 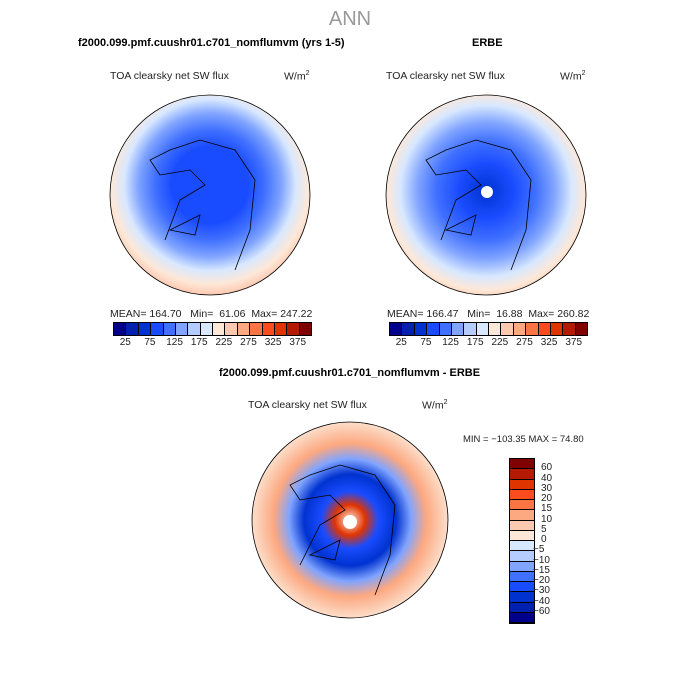 What do you see at coordinates (544, 539) in the screenshot?
I see `colorbar-tick-label: 0` at bounding box center [544, 539].